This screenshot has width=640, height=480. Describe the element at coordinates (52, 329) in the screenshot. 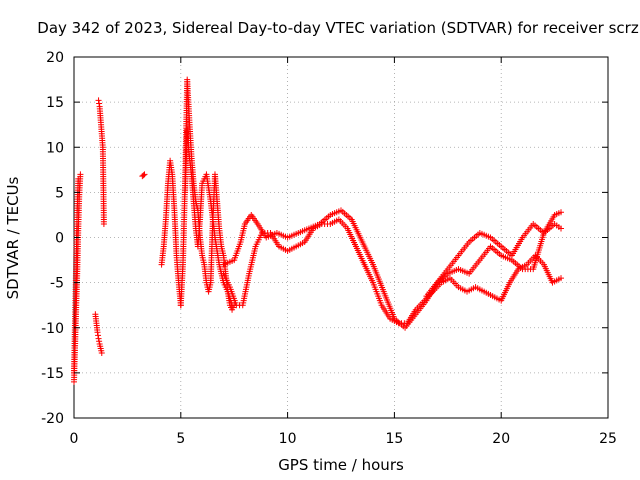

I see `y-tick-label: -10` at that location.